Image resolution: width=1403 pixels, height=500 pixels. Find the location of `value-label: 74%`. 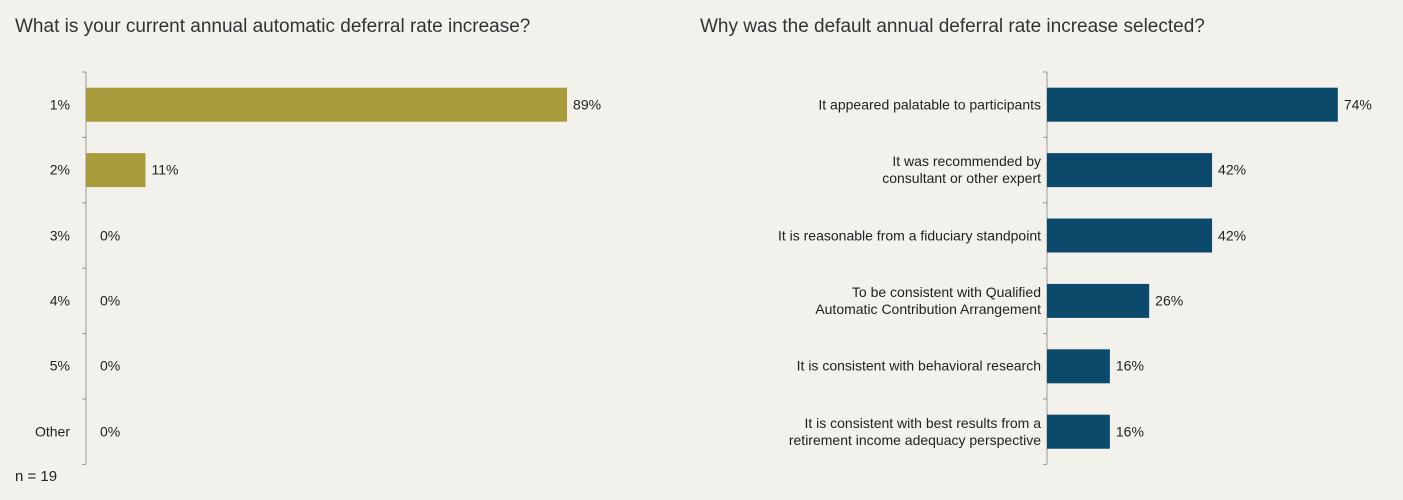

value-label: 74% is located at coordinates (1357, 104).